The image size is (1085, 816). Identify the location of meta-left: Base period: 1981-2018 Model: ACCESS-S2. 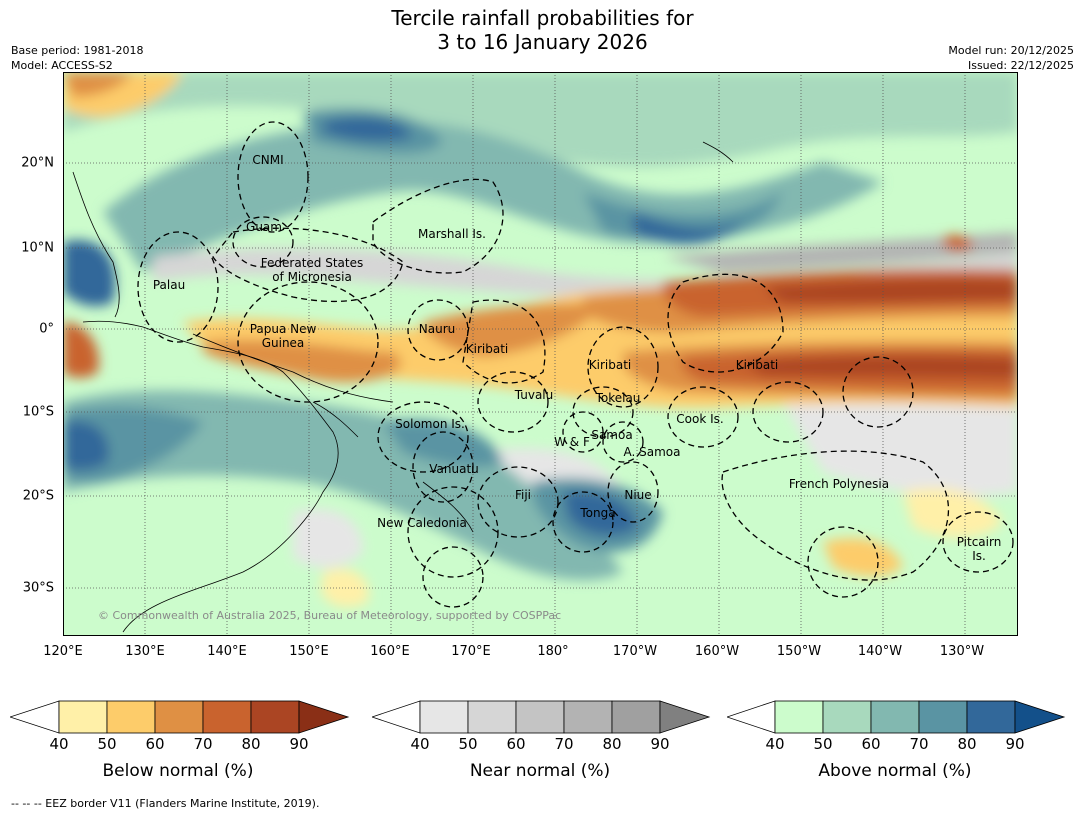
(77, 58).